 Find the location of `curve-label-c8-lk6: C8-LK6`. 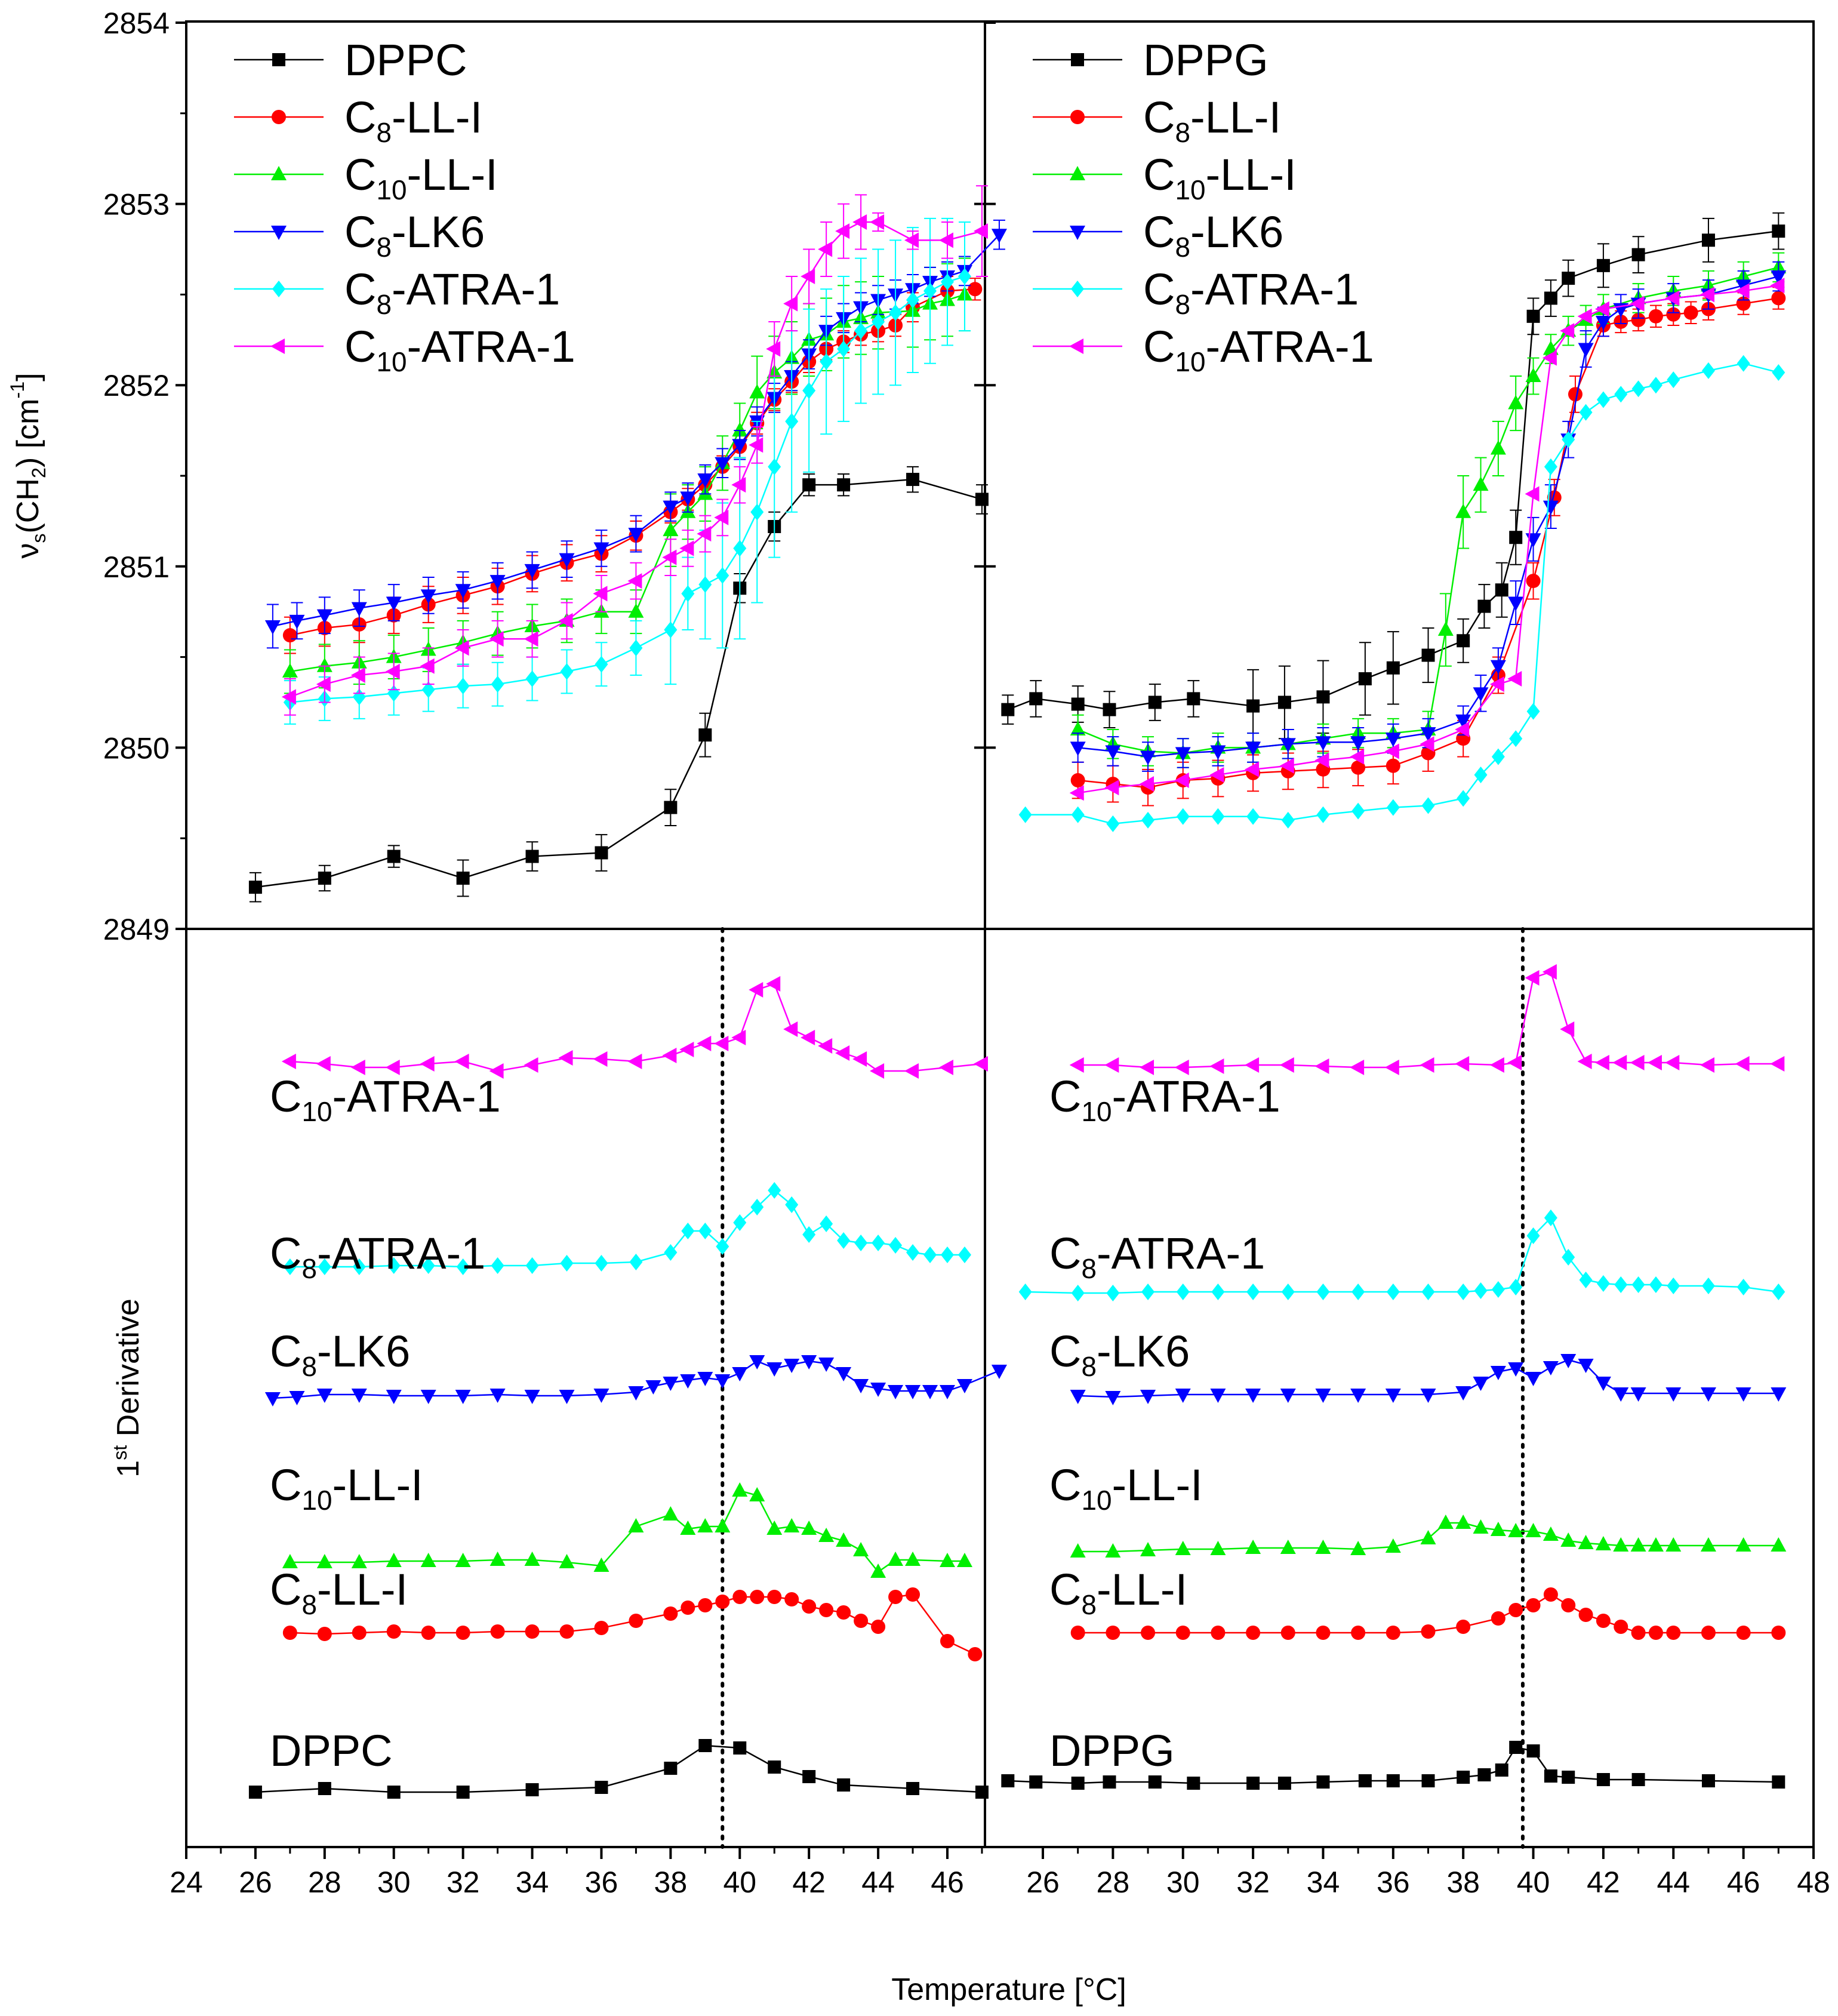

curve-label-c8-lk6: C8-LK6 is located at coordinates (340, 1354).